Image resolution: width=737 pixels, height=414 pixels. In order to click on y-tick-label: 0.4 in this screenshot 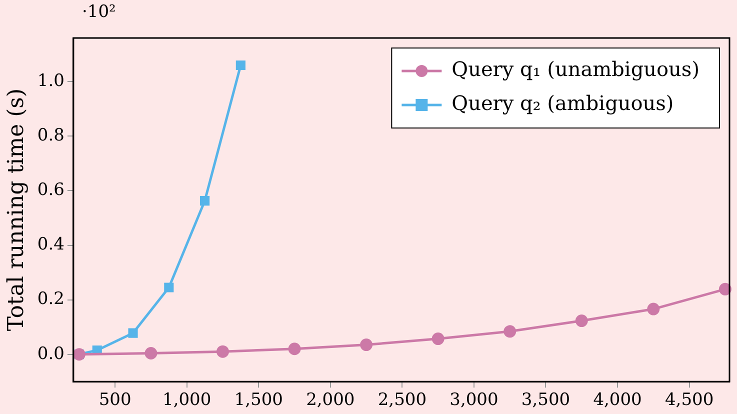, I will do `click(50, 244)`.